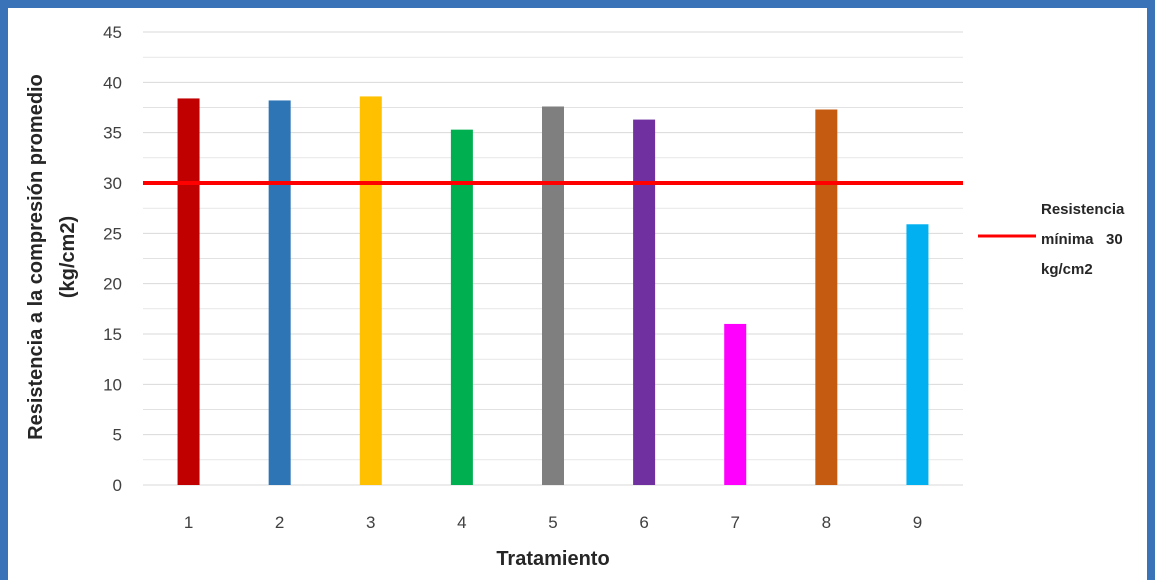 The width and height of the screenshot is (1155, 580). I want to click on y-tick-label: 15, so click(112, 334).